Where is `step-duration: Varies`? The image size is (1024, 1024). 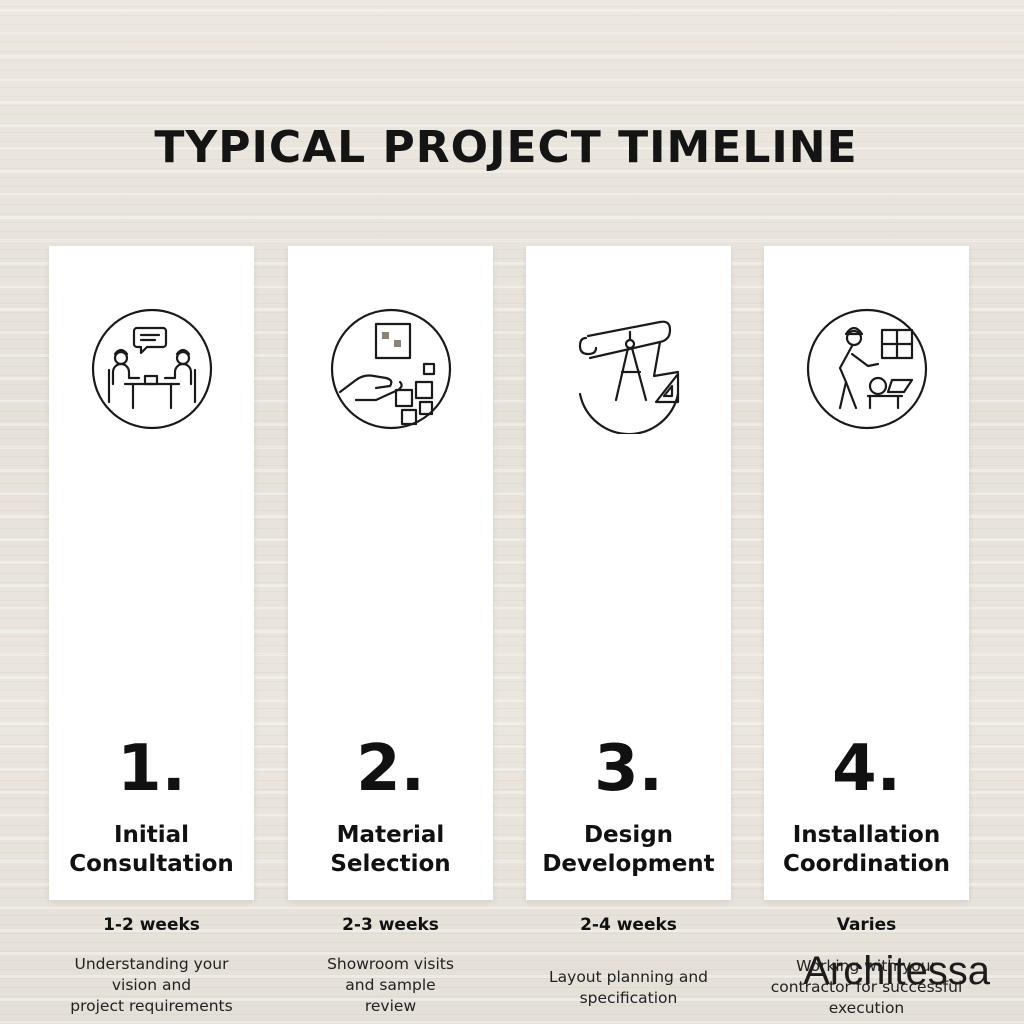 step-duration: Varies is located at coordinates (866, 925).